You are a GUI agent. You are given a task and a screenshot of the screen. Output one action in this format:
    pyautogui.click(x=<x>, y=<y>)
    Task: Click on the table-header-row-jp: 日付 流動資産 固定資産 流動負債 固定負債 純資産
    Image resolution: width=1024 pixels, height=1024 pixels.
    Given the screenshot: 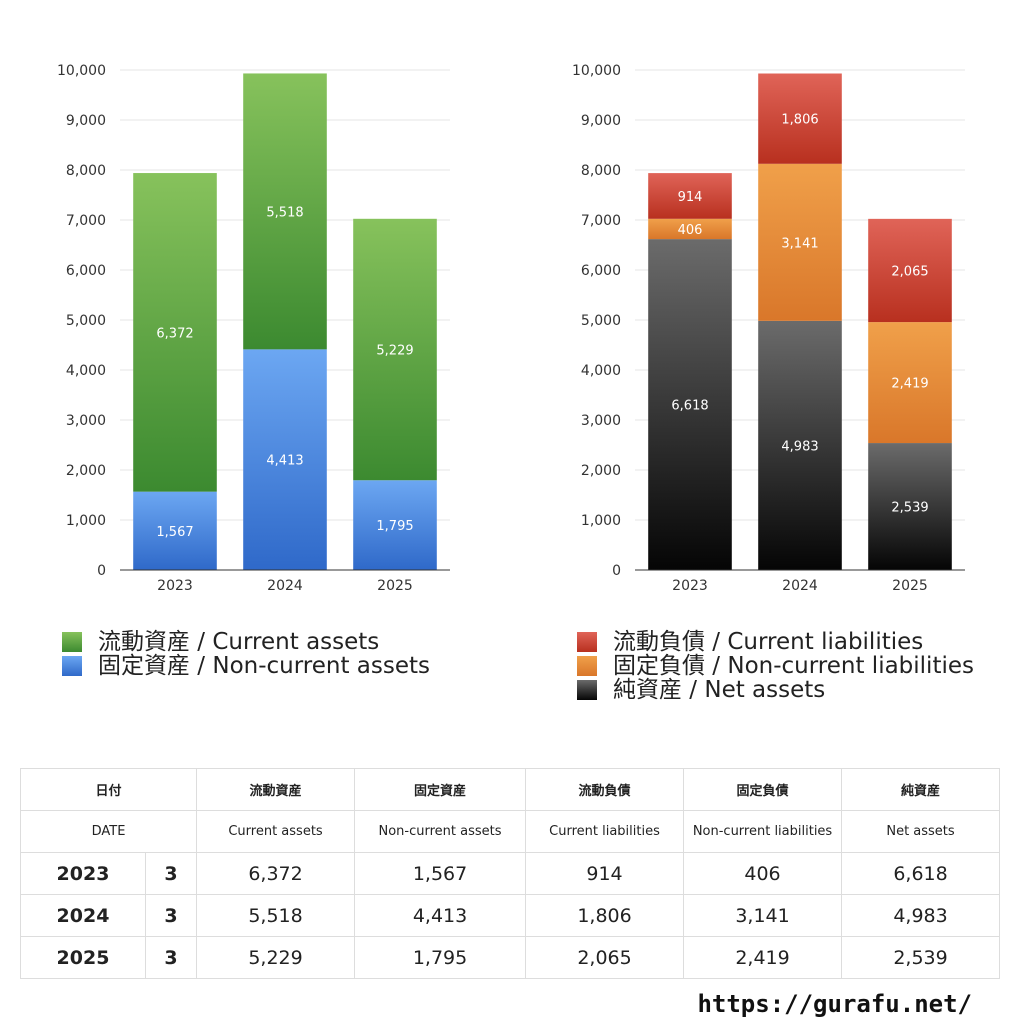 What is the action you would take?
    pyautogui.click(x=510, y=789)
    